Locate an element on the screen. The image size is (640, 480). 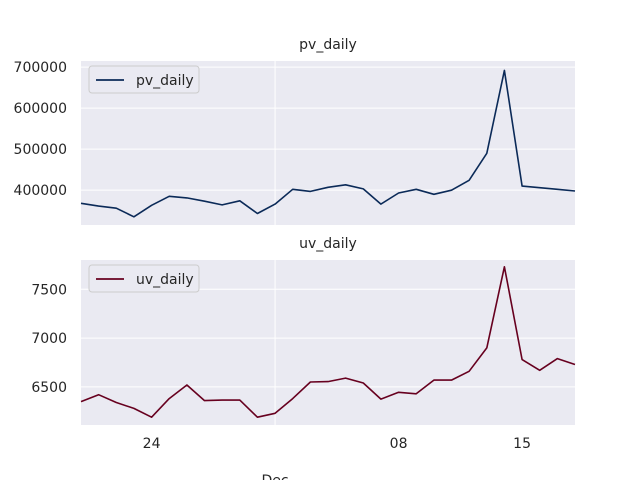
legend-label: pv_daily is located at coordinates (165, 81).